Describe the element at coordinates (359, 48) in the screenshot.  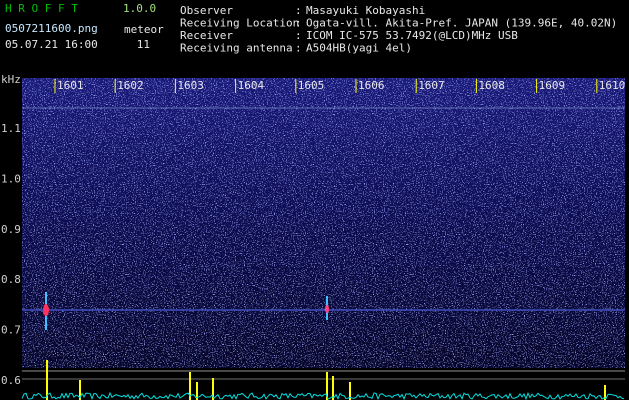
I see `info-value: A504HB(yagi 4el)` at that location.